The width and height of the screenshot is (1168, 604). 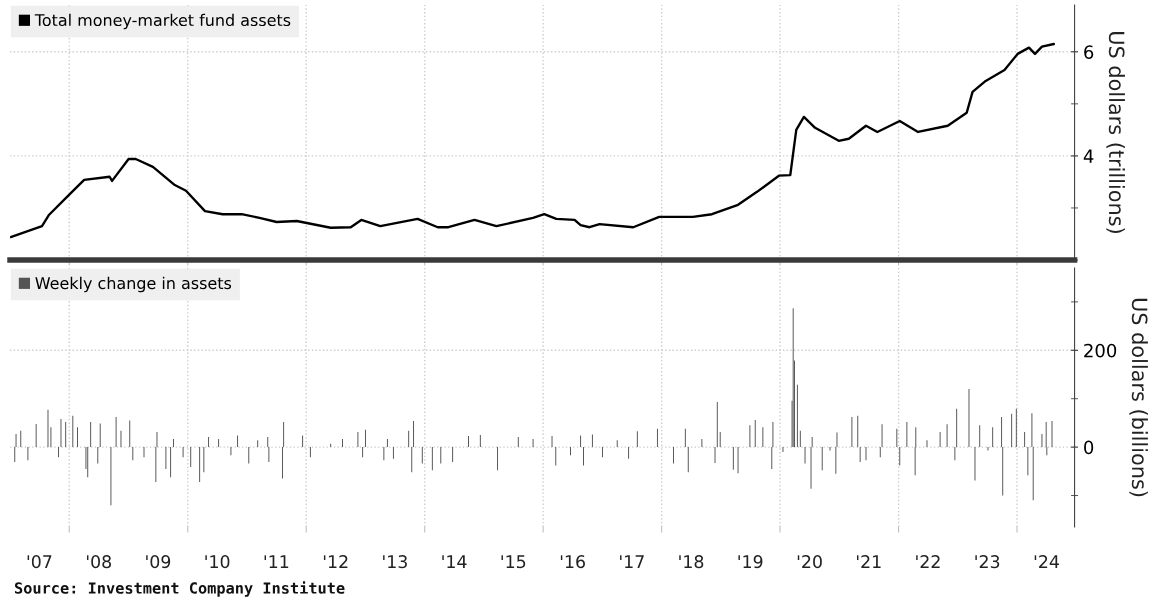 I want to click on y-tick-label: 0, so click(x=1089, y=447).